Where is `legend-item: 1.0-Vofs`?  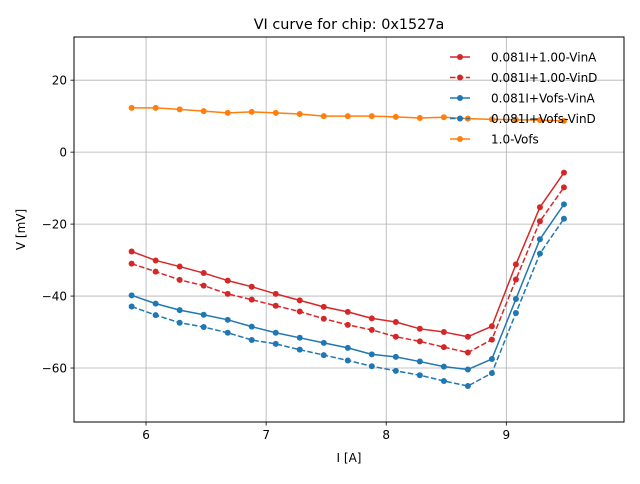 legend-item: 1.0-Vofs is located at coordinates (494, 139).